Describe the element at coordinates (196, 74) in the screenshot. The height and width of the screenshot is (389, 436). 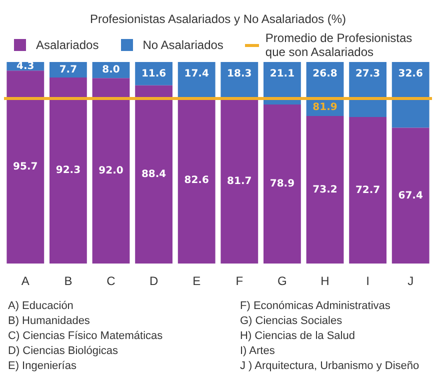
I see `data-label: 17.4` at that location.